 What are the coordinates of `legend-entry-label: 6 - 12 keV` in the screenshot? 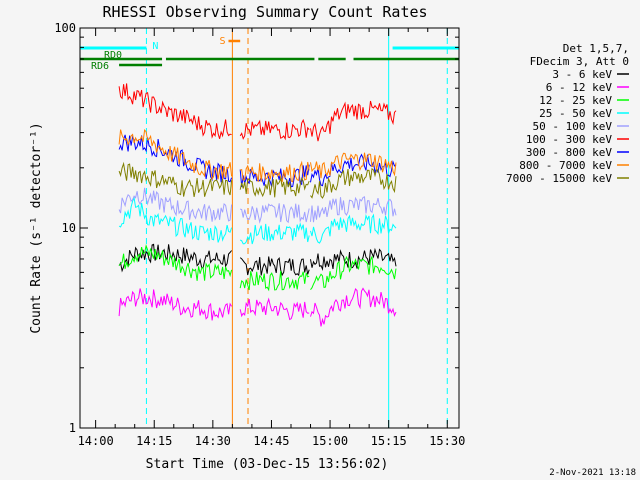 It's located at (579, 87).